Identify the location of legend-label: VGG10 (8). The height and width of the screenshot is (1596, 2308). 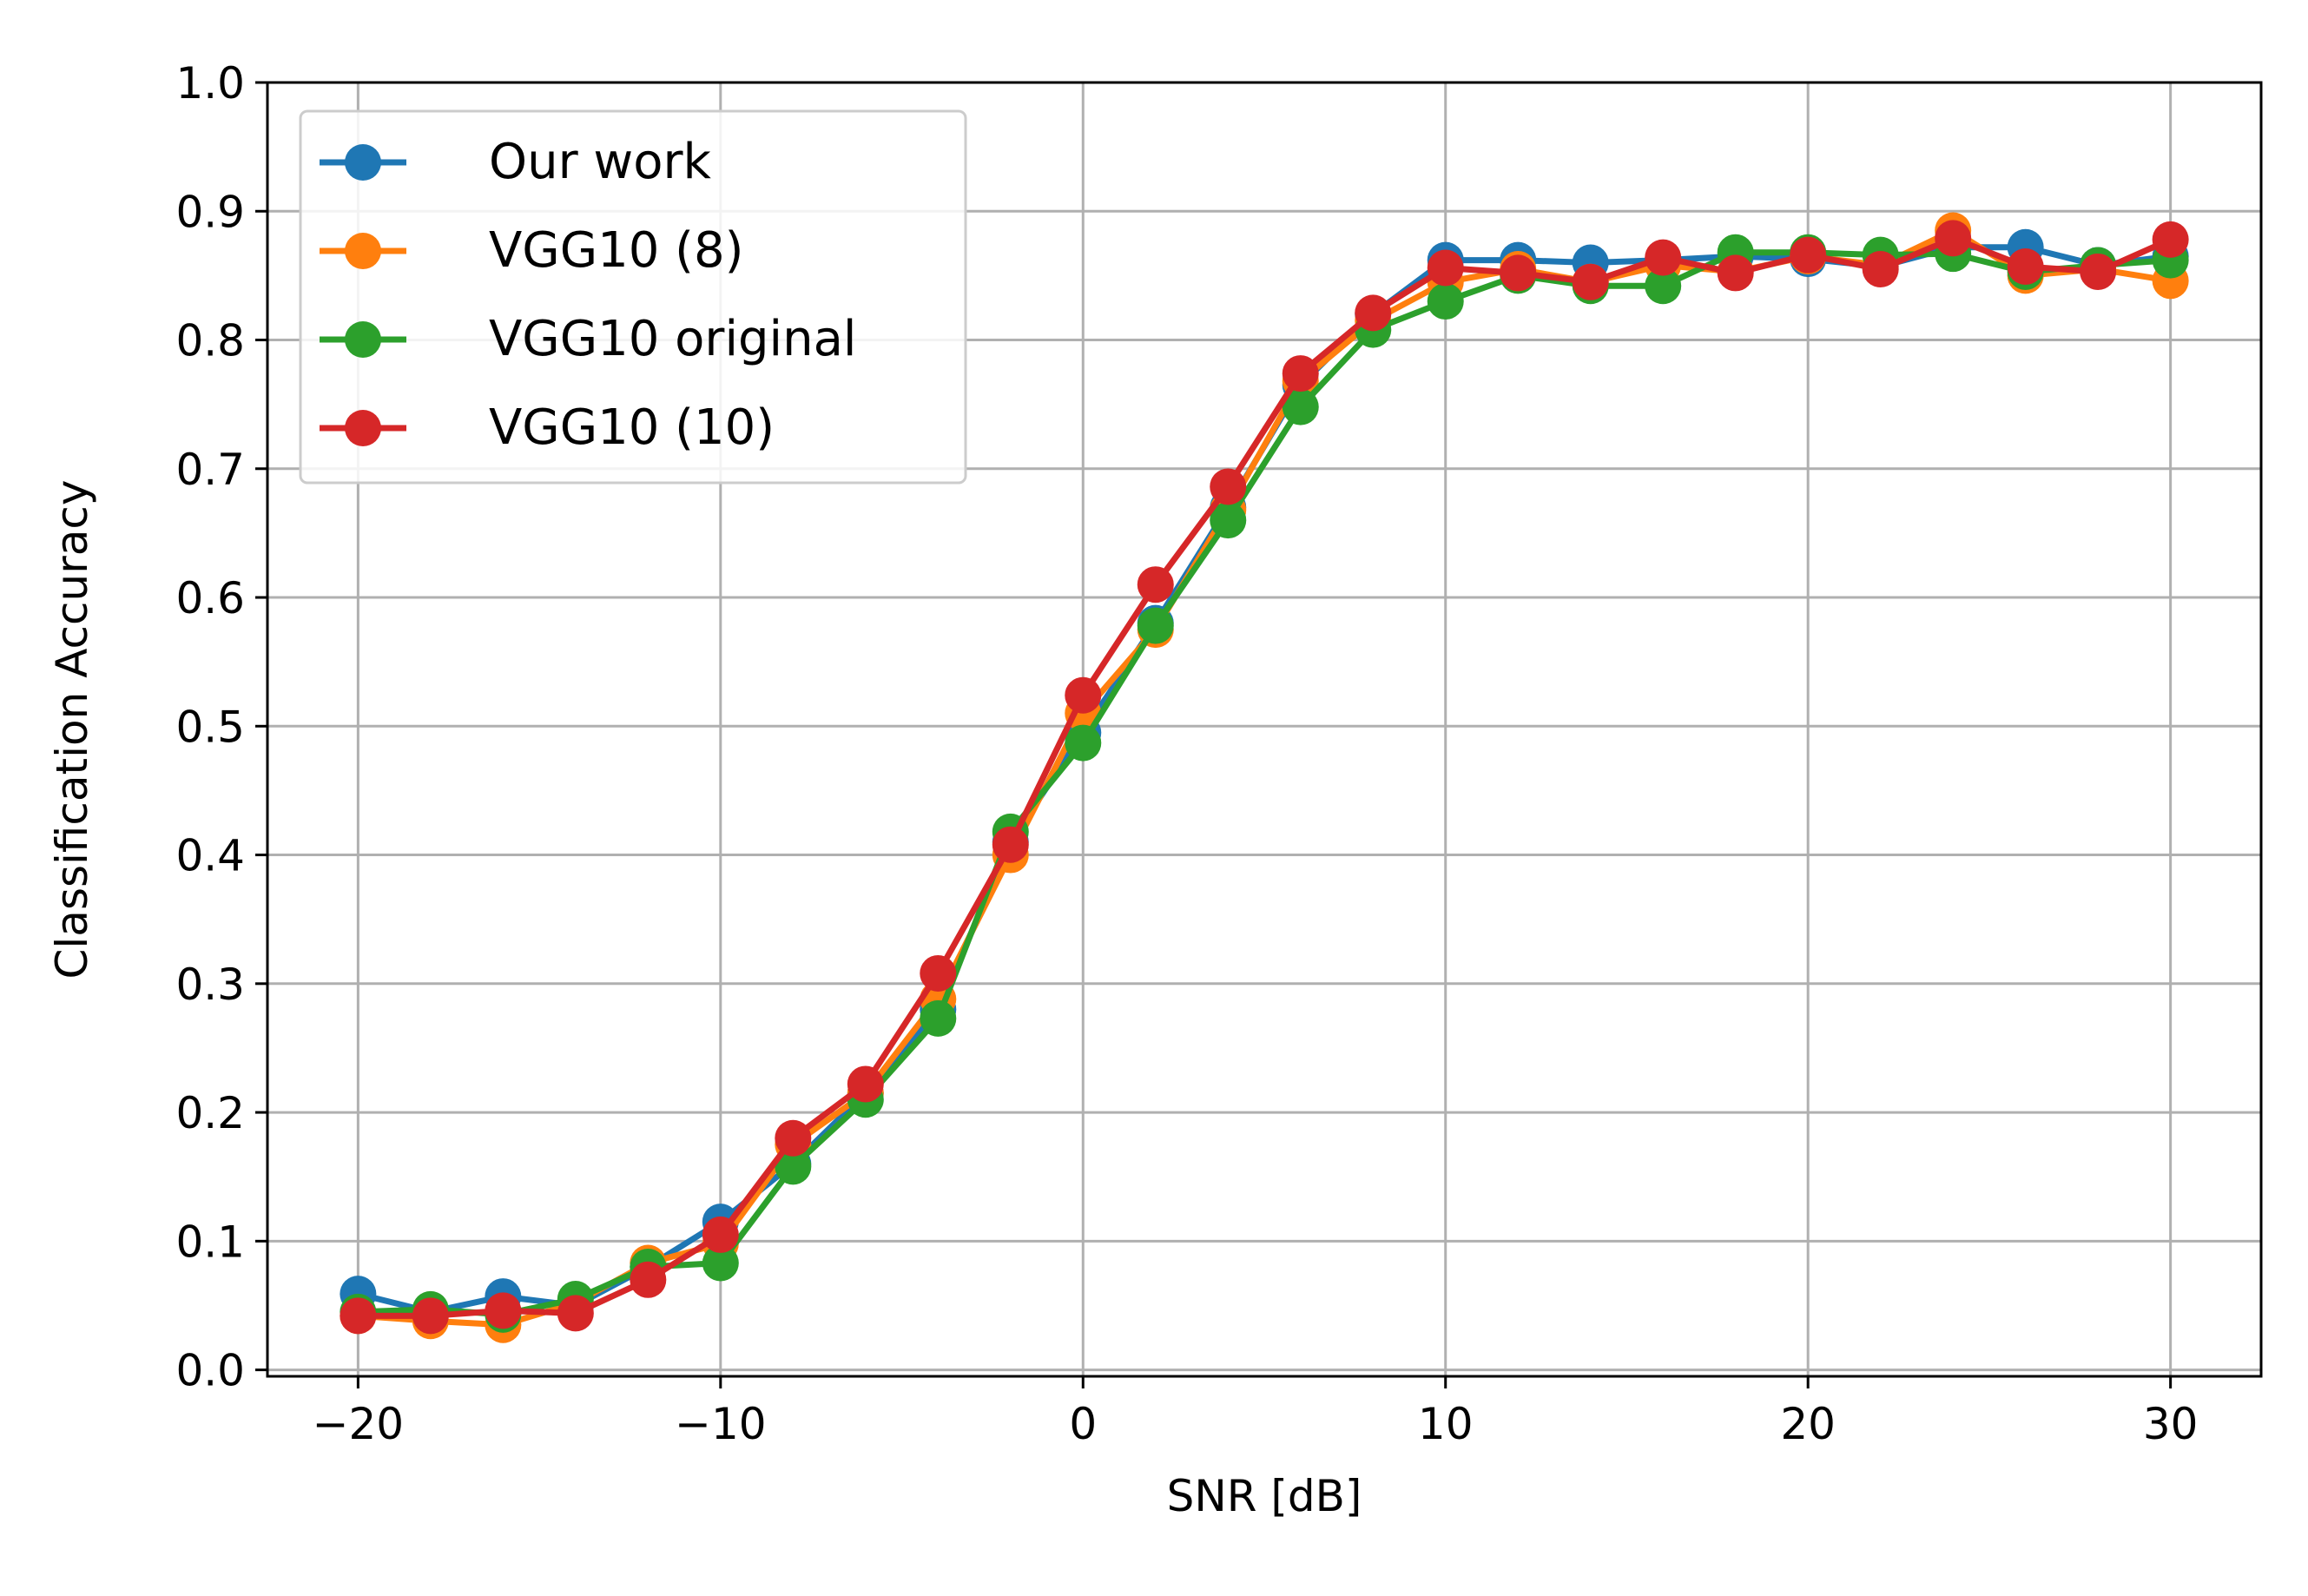
(616, 251).